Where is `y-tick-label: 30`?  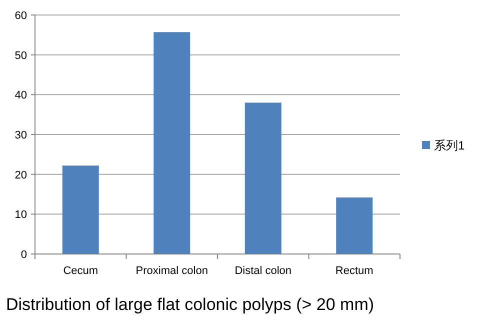
y-tick-label: 30 is located at coordinates (20, 136).